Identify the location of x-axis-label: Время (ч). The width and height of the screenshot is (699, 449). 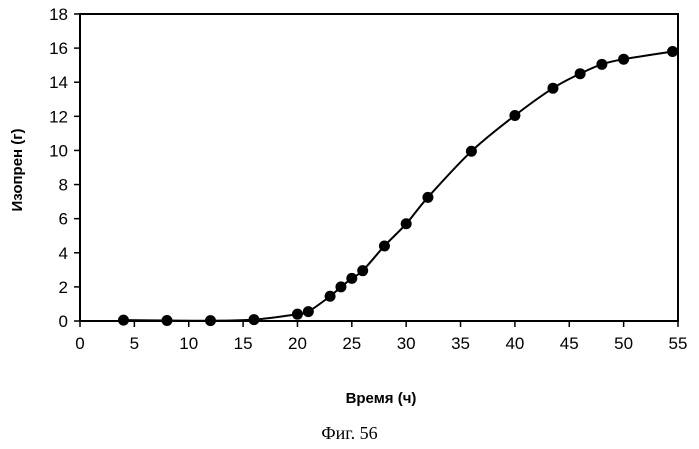
(381, 398).